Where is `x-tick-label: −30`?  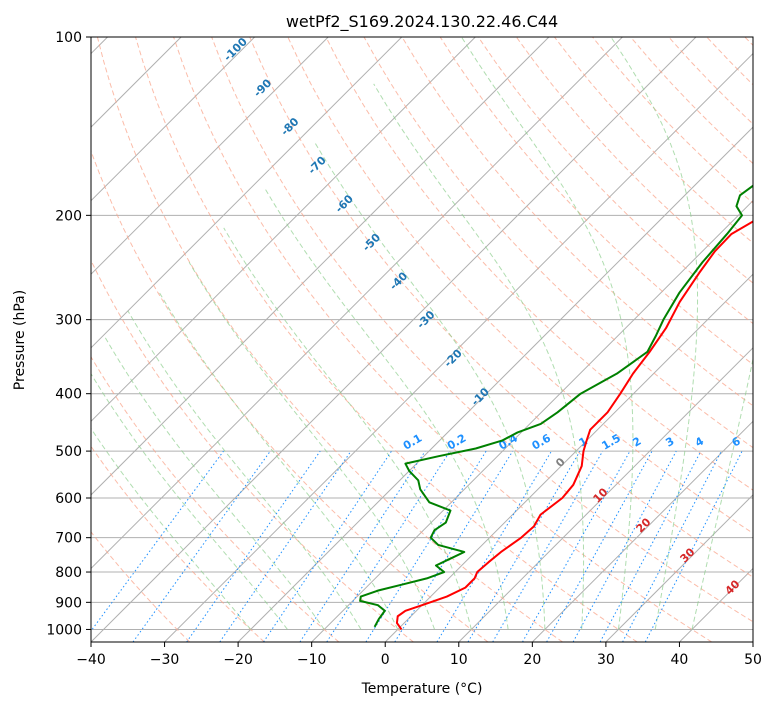
x-tick-label: −30 is located at coordinates (165, 660).